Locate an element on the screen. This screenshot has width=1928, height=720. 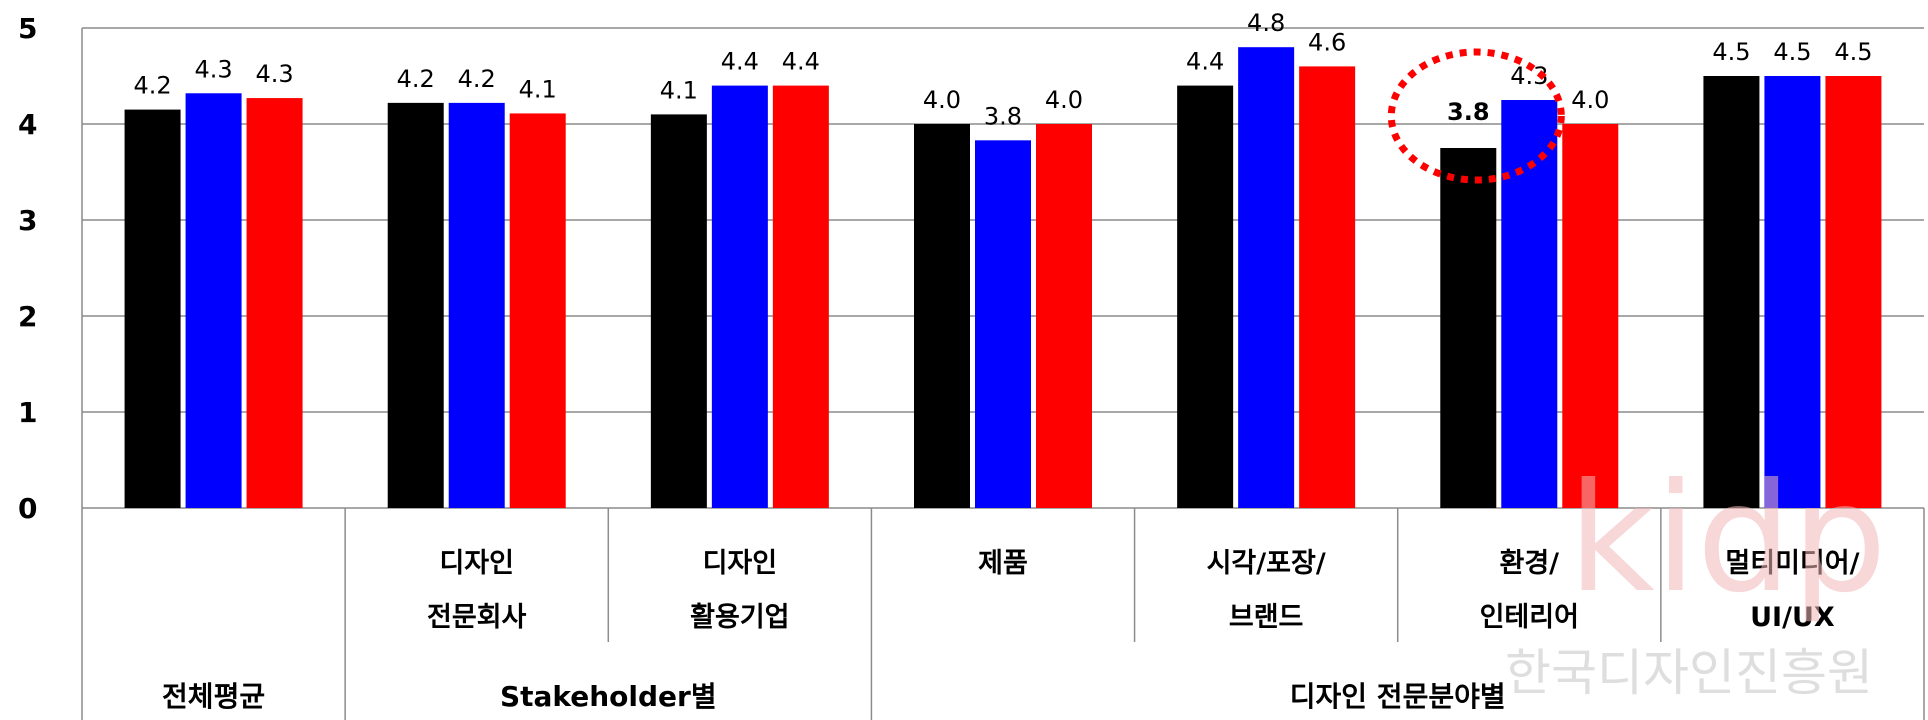
category-label: 브랜드 is located at coordinates (1266, 617).